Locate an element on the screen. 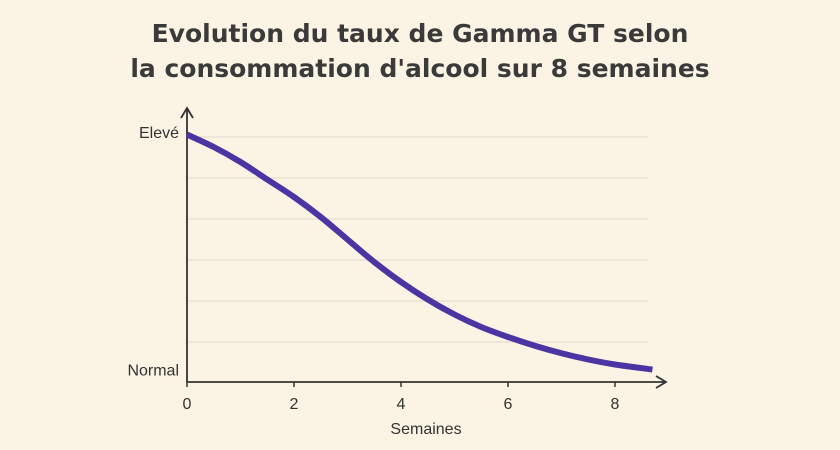  x-tick-label: 4 is located at coordinates (401, 404).